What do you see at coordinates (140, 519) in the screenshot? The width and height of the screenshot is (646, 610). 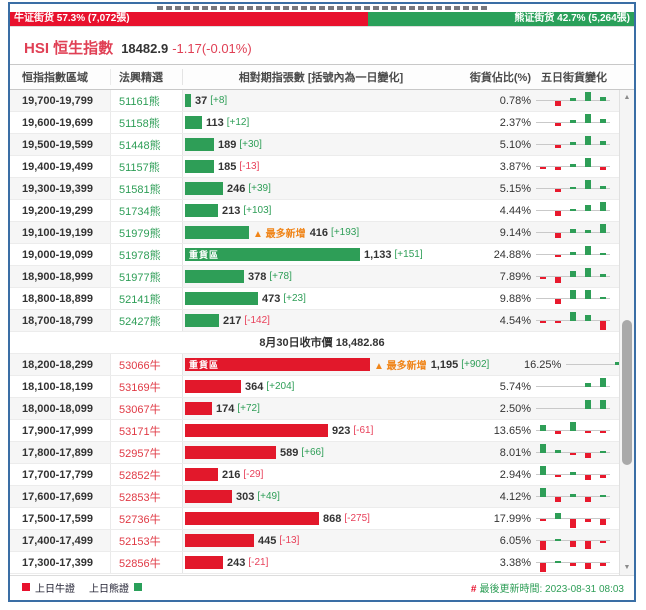 I see `warrant-code-link: 52736牛` at bounding box center [140, 519].